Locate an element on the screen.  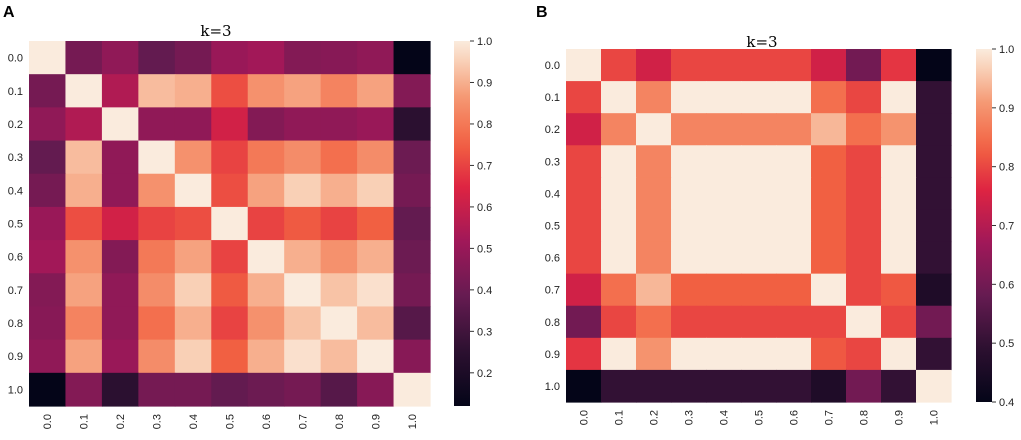
x-tick-label: 0.6 is located at coordinates (795, 417).